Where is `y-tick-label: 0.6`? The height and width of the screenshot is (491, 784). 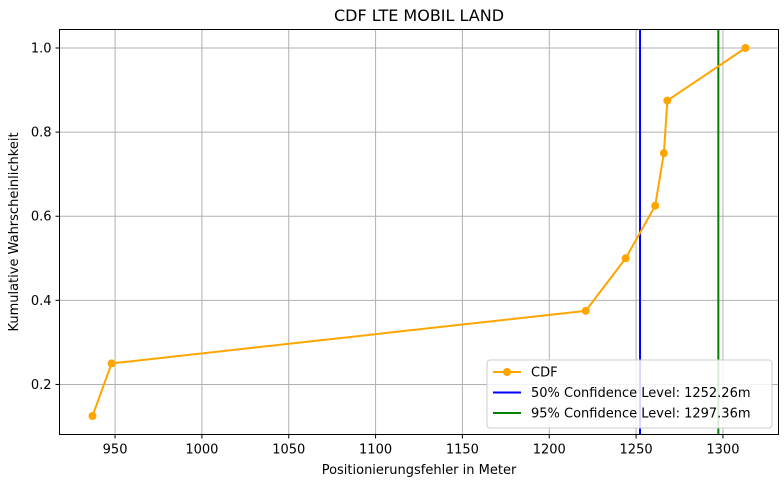 y-tick-label: 0.6 is located at coordinates (41, 217).